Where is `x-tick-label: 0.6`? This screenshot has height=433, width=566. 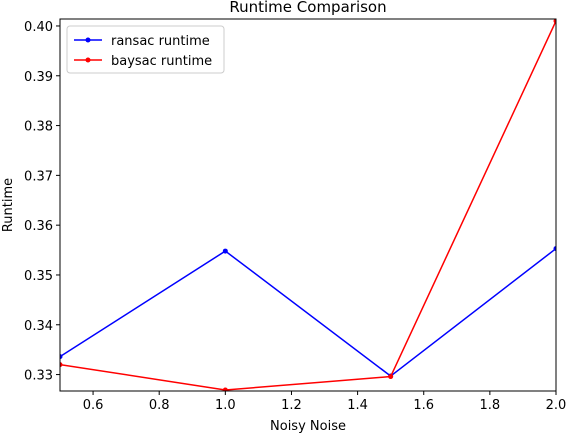
x-tick-label: 0.6 is located at coordinates (93, 405).